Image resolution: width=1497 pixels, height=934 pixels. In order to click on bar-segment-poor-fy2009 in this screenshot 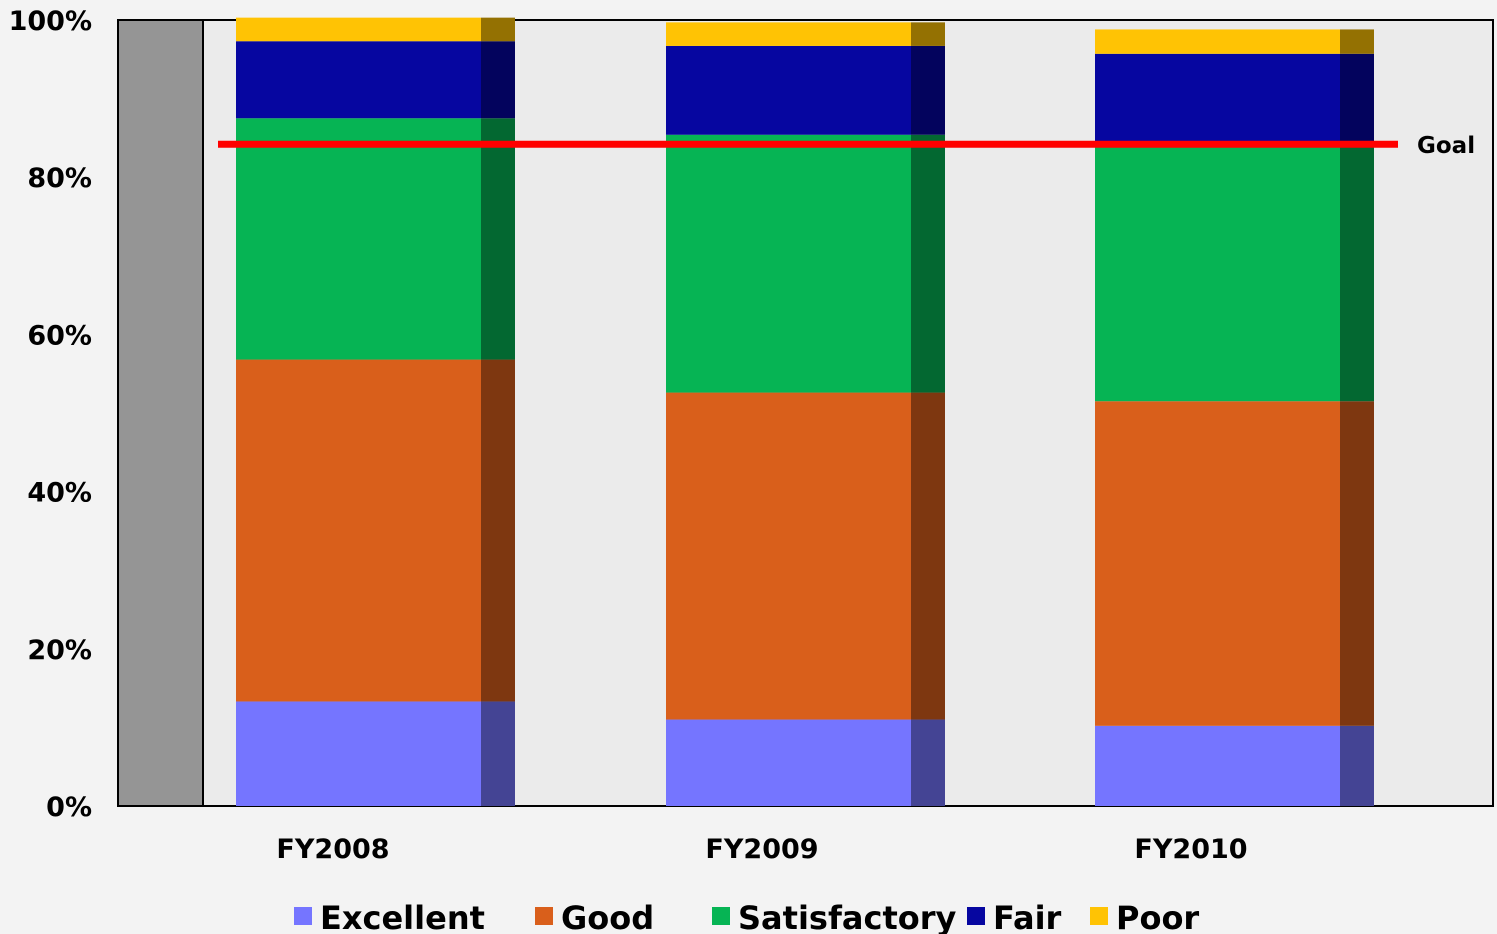, I will do `click(788, 34)`.